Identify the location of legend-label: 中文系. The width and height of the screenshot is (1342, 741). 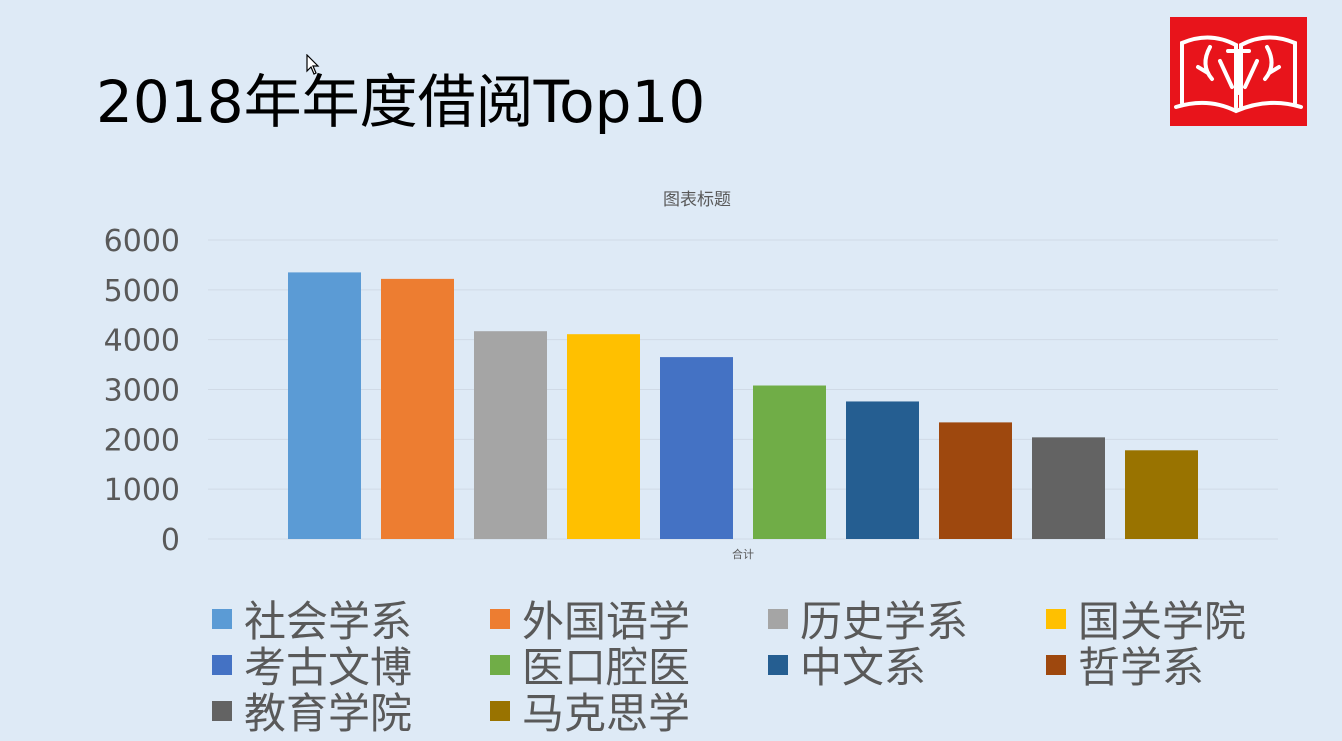
(863, 667).